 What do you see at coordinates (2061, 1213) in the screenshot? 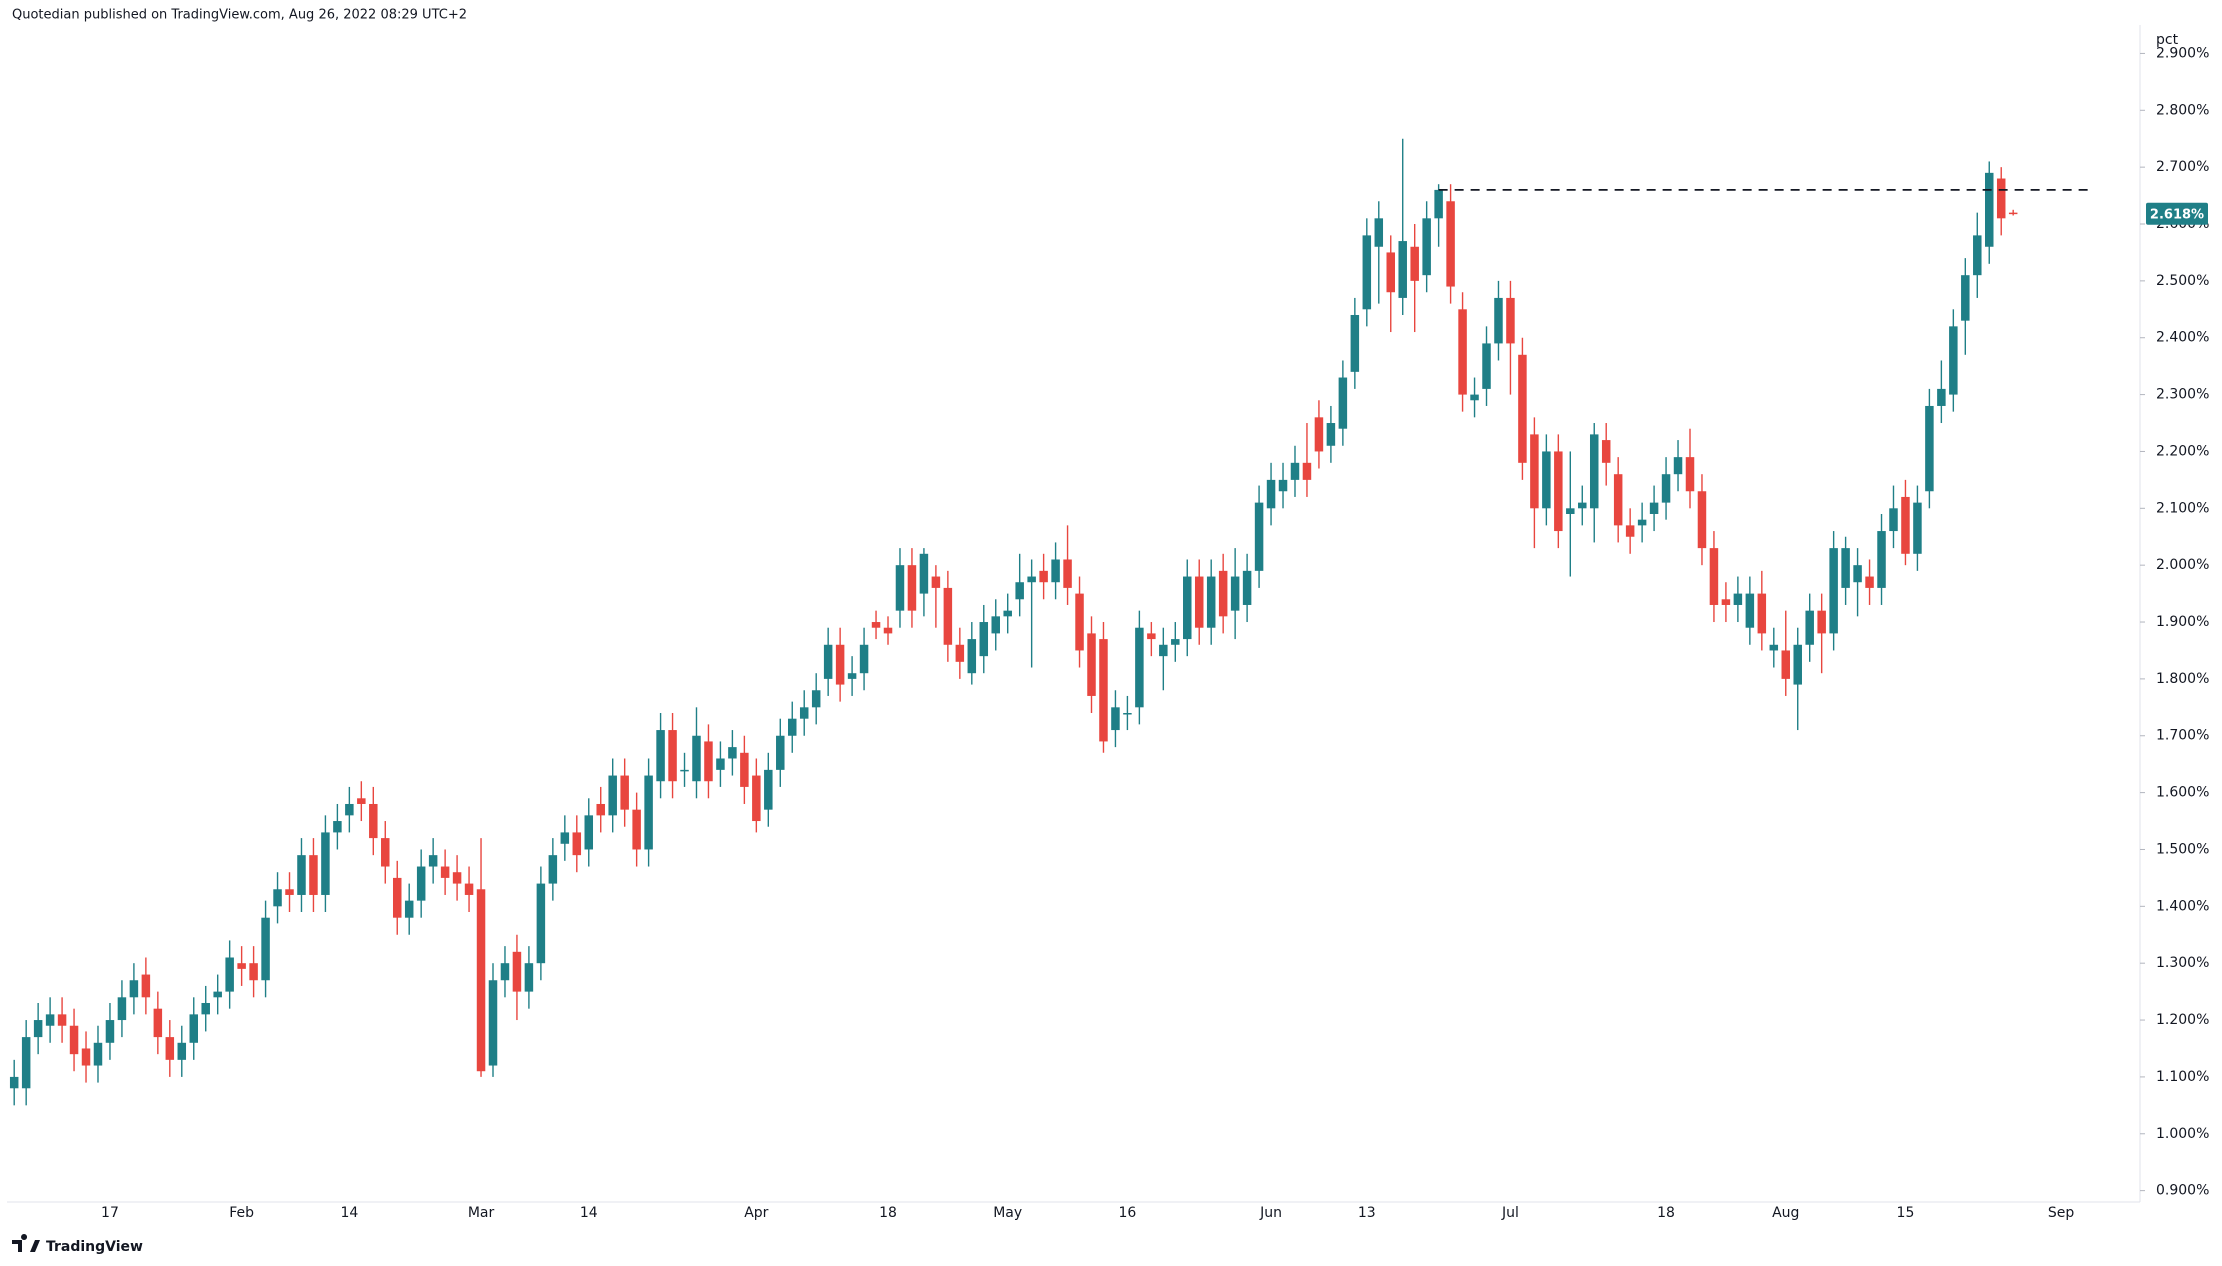
I see `x-tick-label: Sep` at bounding box center [2061, 1213].